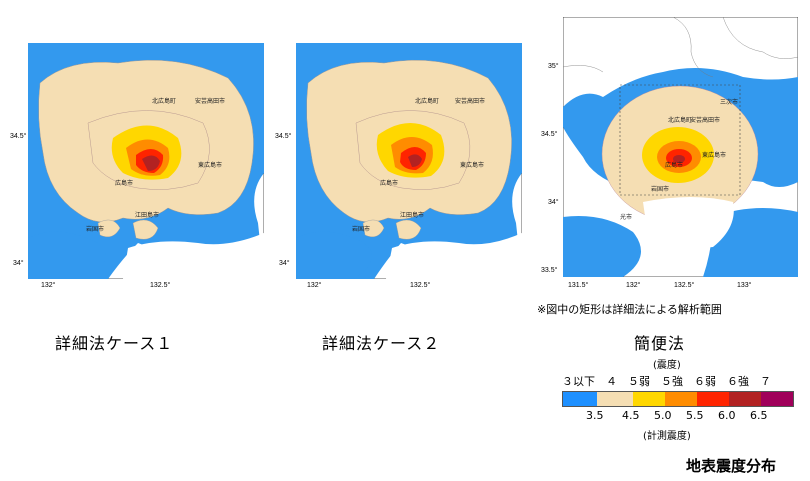 The image size is (810, 481). I want to click on map3-lat-tick-35: 35°, so click(553, 66).